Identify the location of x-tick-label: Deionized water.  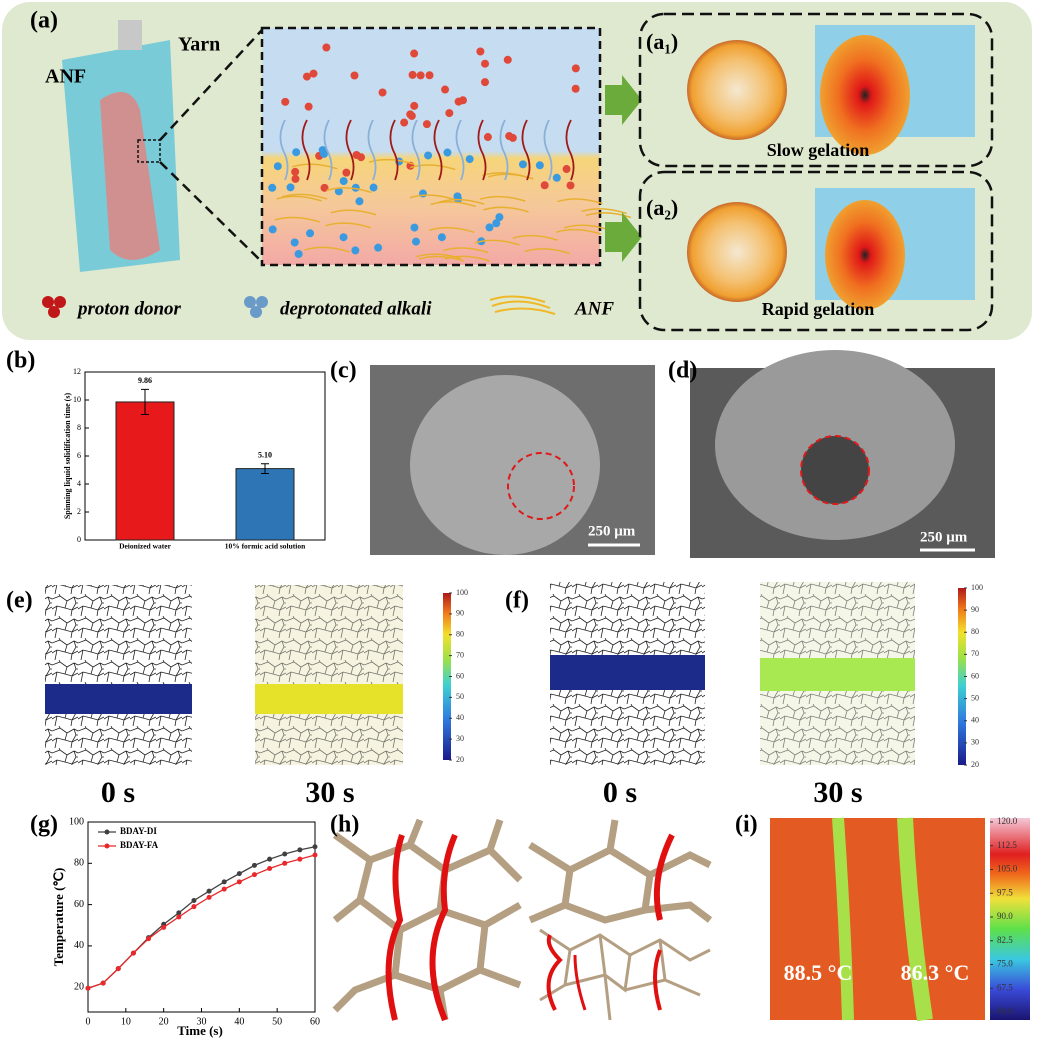
(145, 546).